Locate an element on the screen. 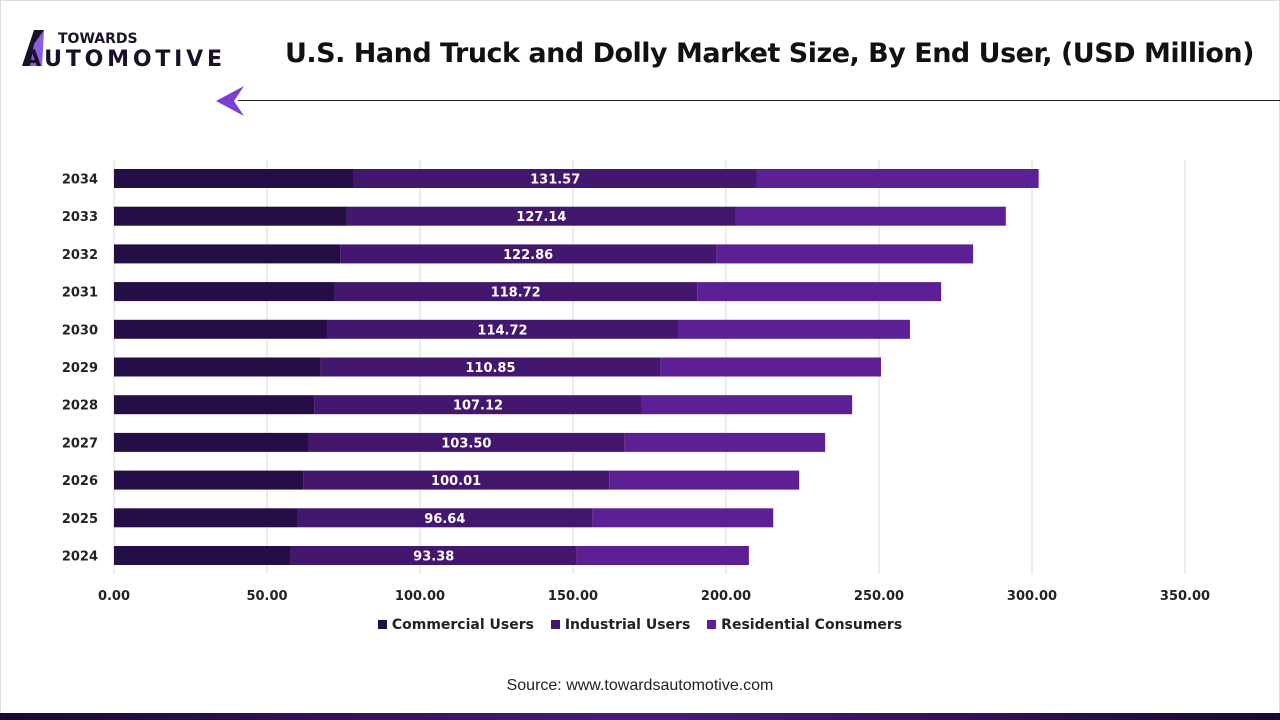  x-tick-label: 250.00 is located at coordinates (879, 596).